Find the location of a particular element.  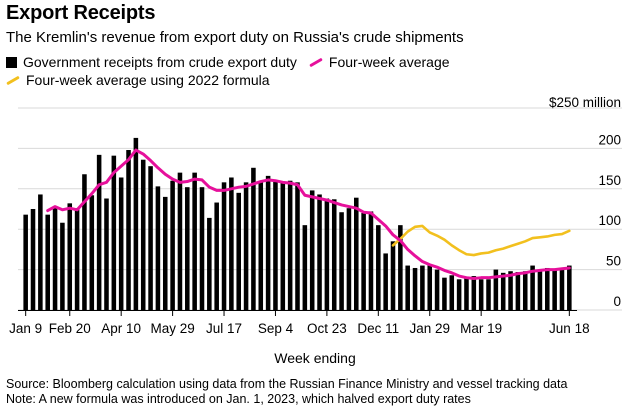

y-tick-label: 200 is located at coordinates (609, 139).